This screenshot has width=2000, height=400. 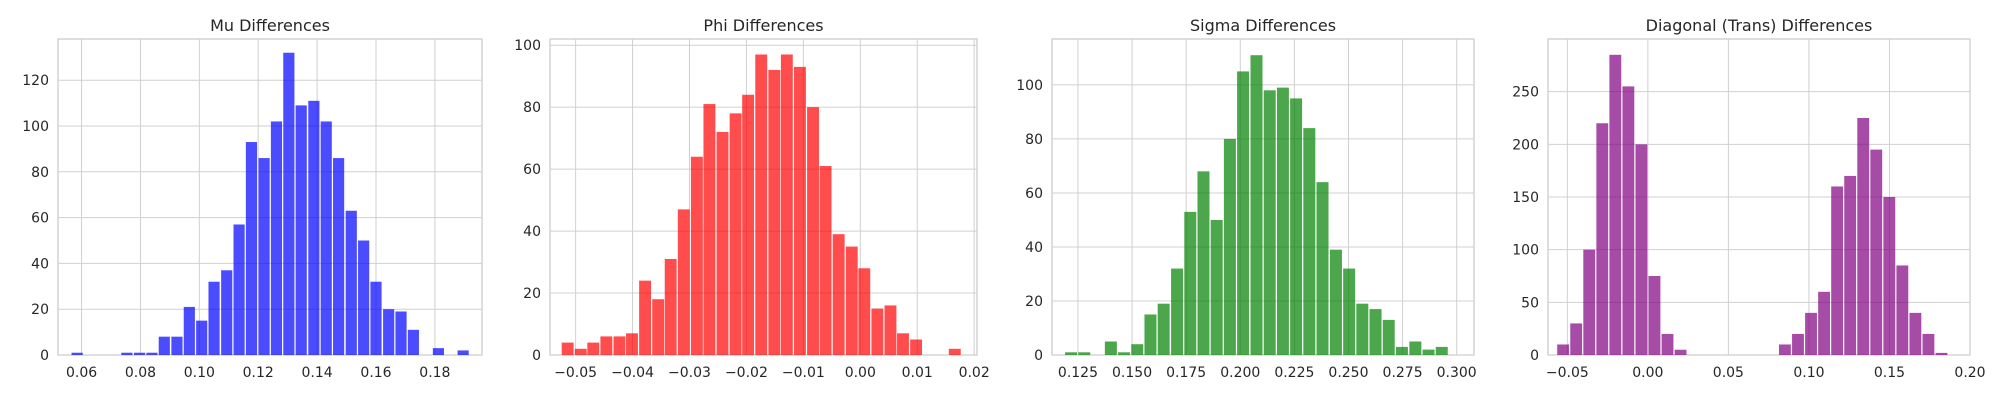 I want to click on x-tick-label: 0.275, so click(x=1403, y=373).